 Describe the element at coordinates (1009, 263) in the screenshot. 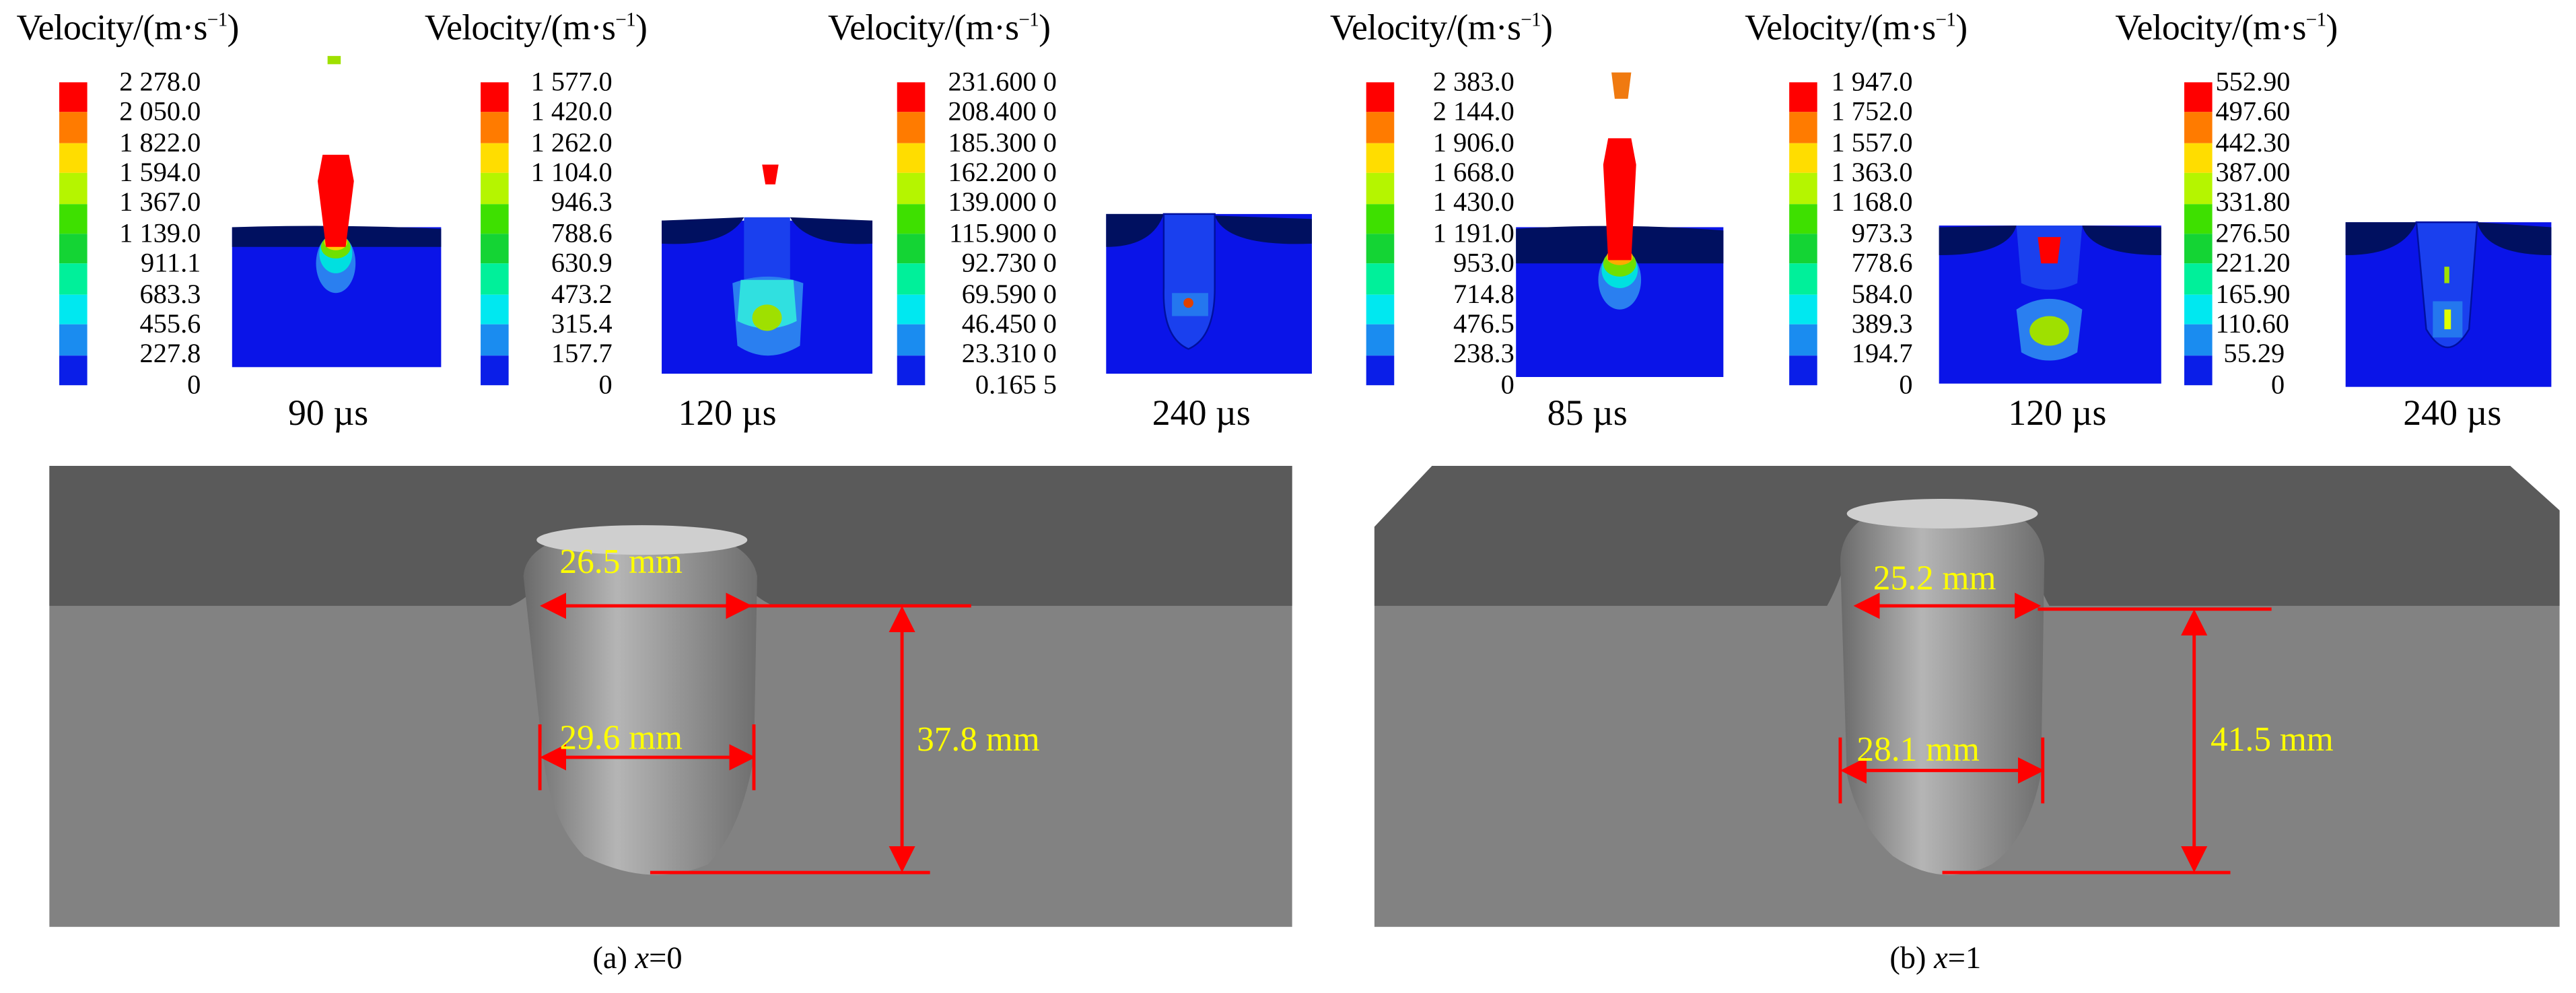

I see `colorbar-label: 92.730 0` at that location.